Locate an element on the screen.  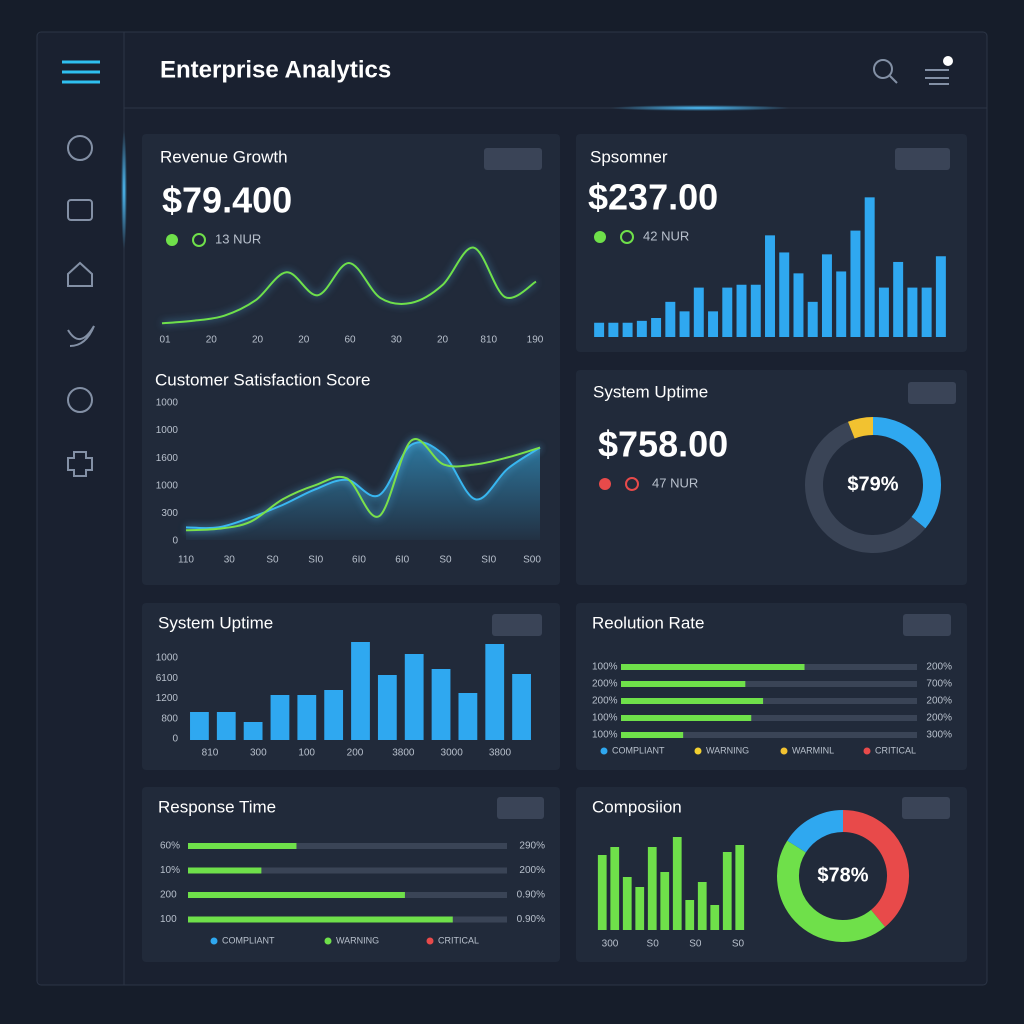
y-tick-label: 6100 is located at coordinates (167, 678).